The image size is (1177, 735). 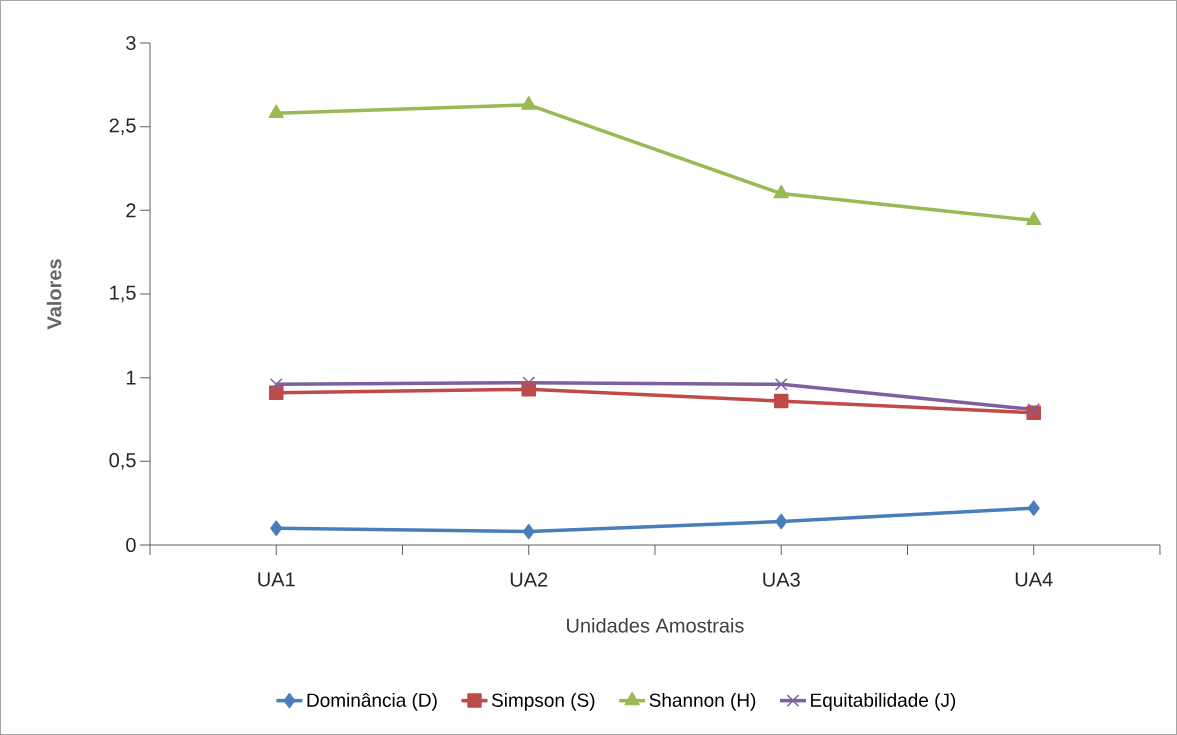 What do you see at coordinates (1034, 579) in the screenshot?
I see `x-tick-label: UA4` at bounding box center [1034, 579].